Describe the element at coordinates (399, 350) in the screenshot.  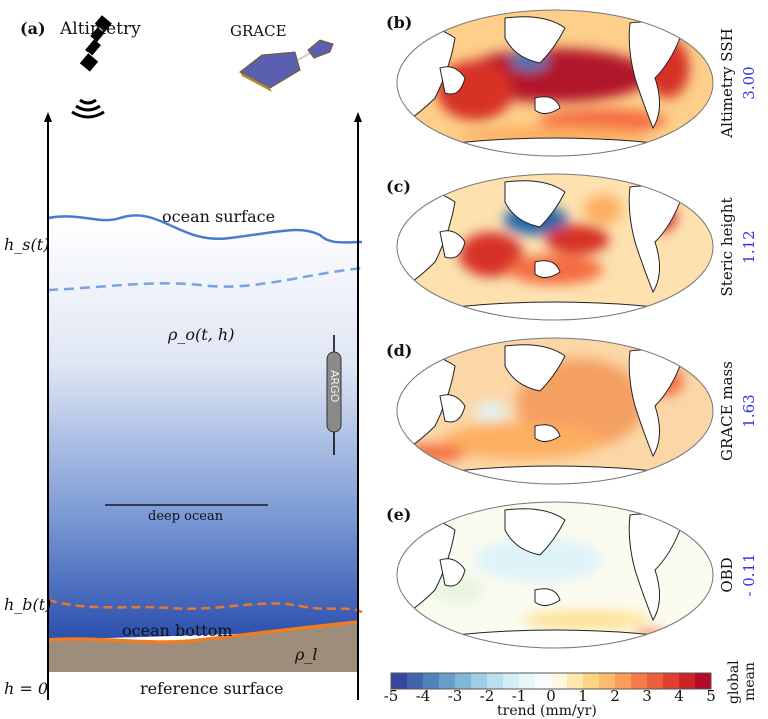
I see `map-panel-label: (d)` at that location.